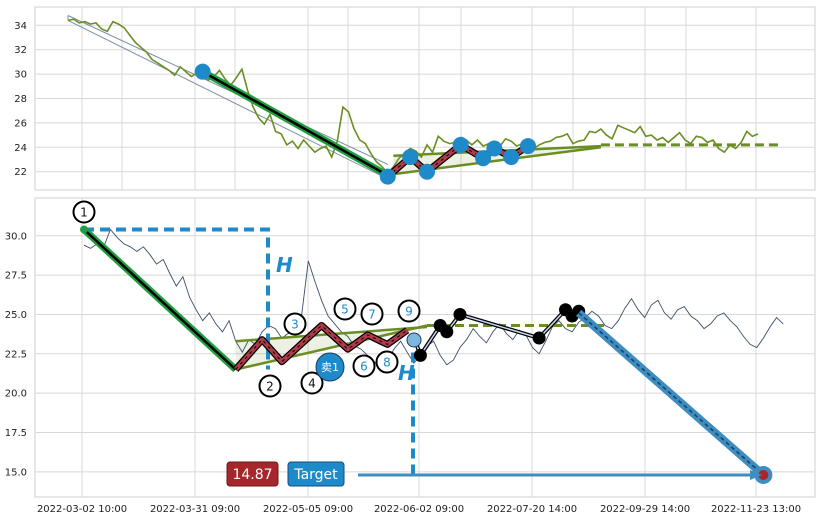  I want to click on target-price-badge, so click(252, 474).